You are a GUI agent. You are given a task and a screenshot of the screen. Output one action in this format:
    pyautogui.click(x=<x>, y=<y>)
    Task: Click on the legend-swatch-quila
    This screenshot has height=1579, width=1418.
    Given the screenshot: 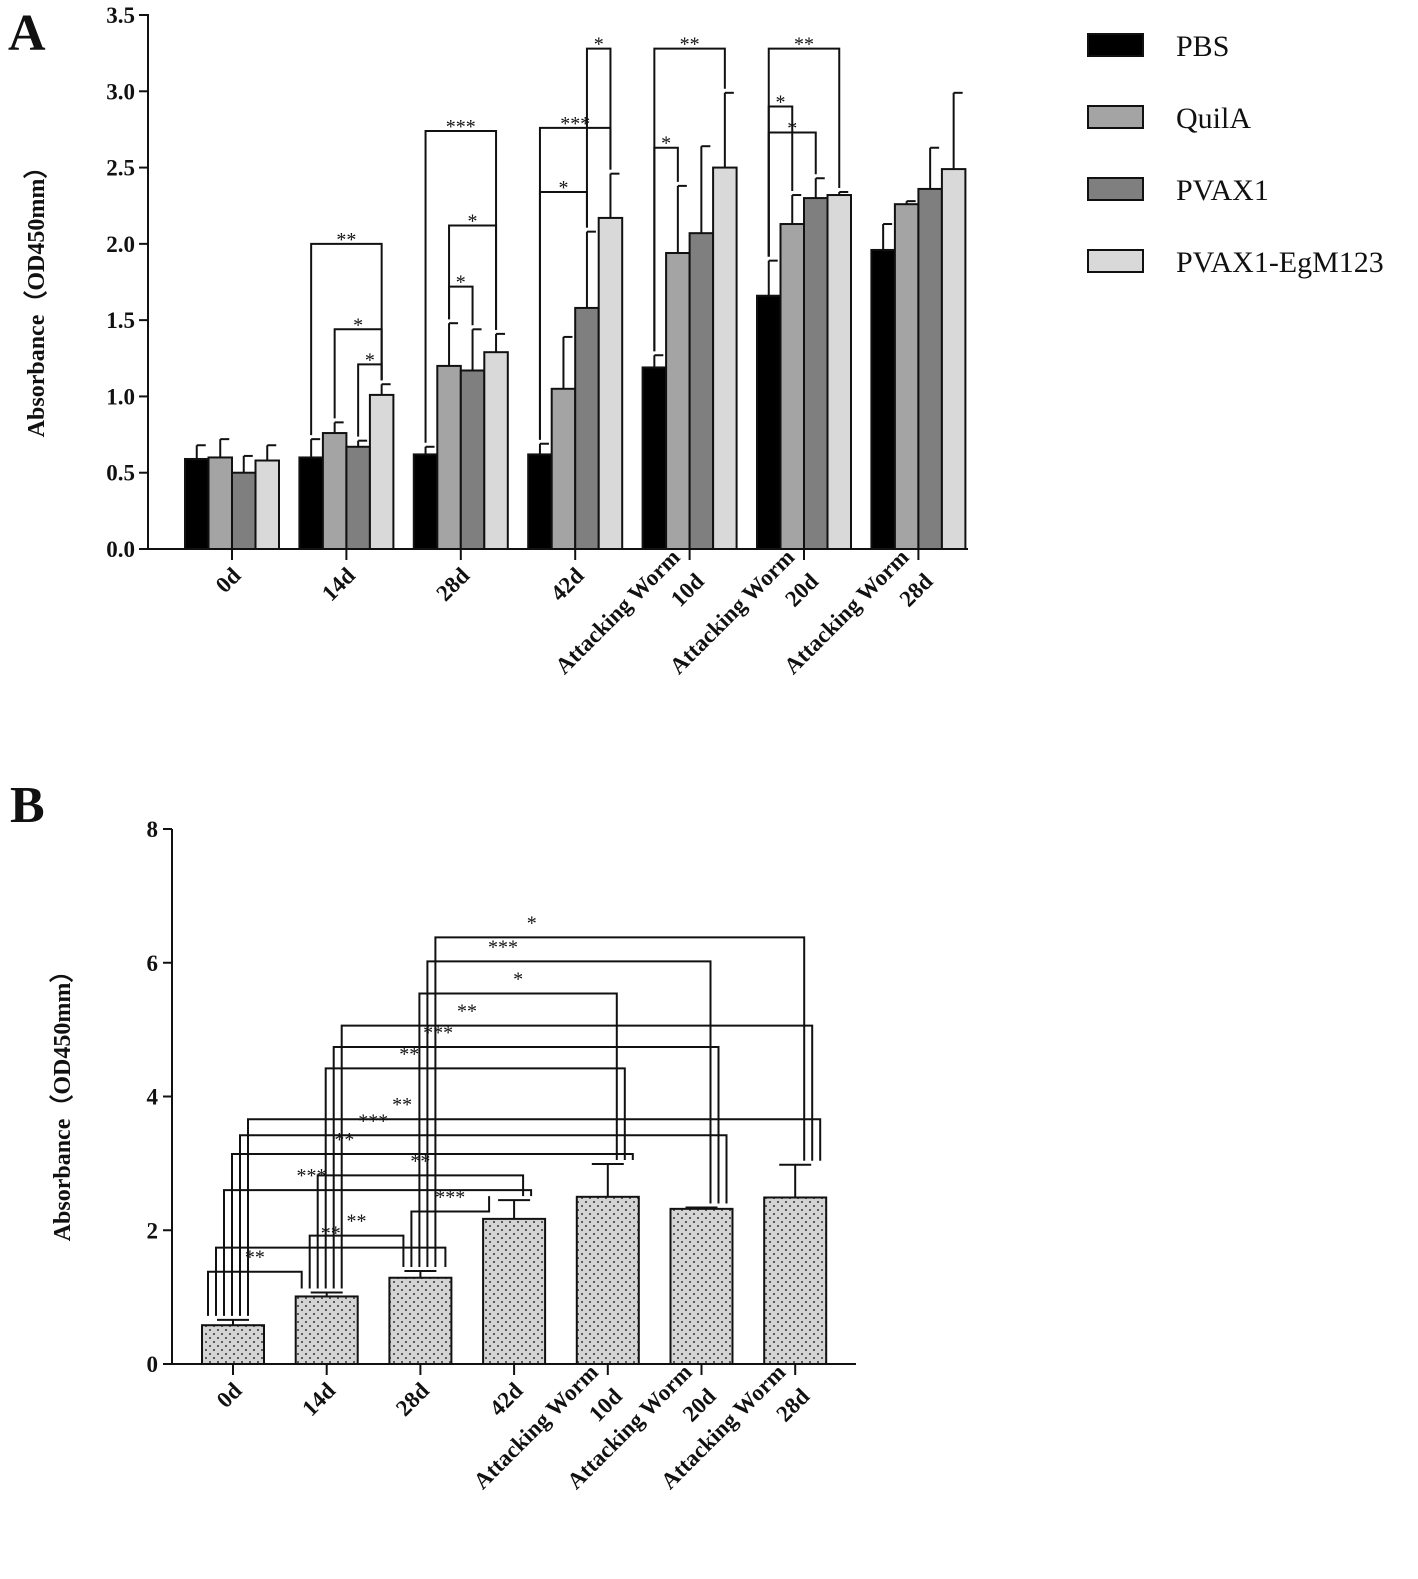 What is the action you would take?
    pyautogui.click(x=1115, y=117)
    